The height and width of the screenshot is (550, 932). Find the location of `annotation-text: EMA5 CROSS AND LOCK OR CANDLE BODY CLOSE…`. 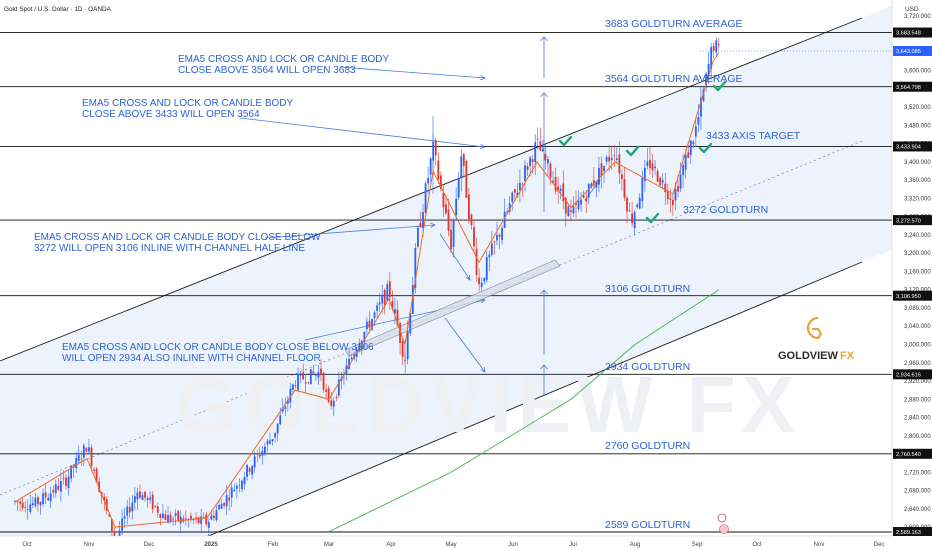

annotation-text: EMA5 CROSS AND LOCK OR CANDLE BODY CLOSE… is located at coordinates (177, 237).